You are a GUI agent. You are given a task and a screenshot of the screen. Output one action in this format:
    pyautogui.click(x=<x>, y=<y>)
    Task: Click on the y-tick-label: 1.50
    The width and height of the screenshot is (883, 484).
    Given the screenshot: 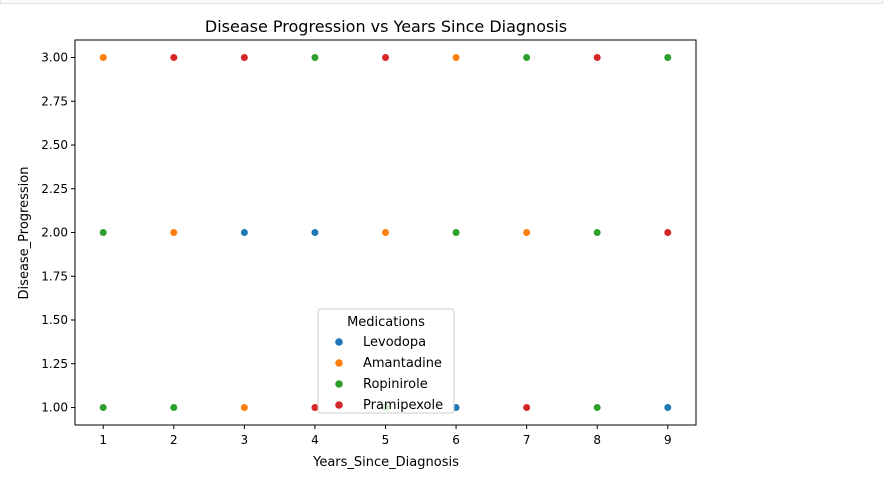 What is the action you would take?
    pyautogui.click(x=54, y=320)
    